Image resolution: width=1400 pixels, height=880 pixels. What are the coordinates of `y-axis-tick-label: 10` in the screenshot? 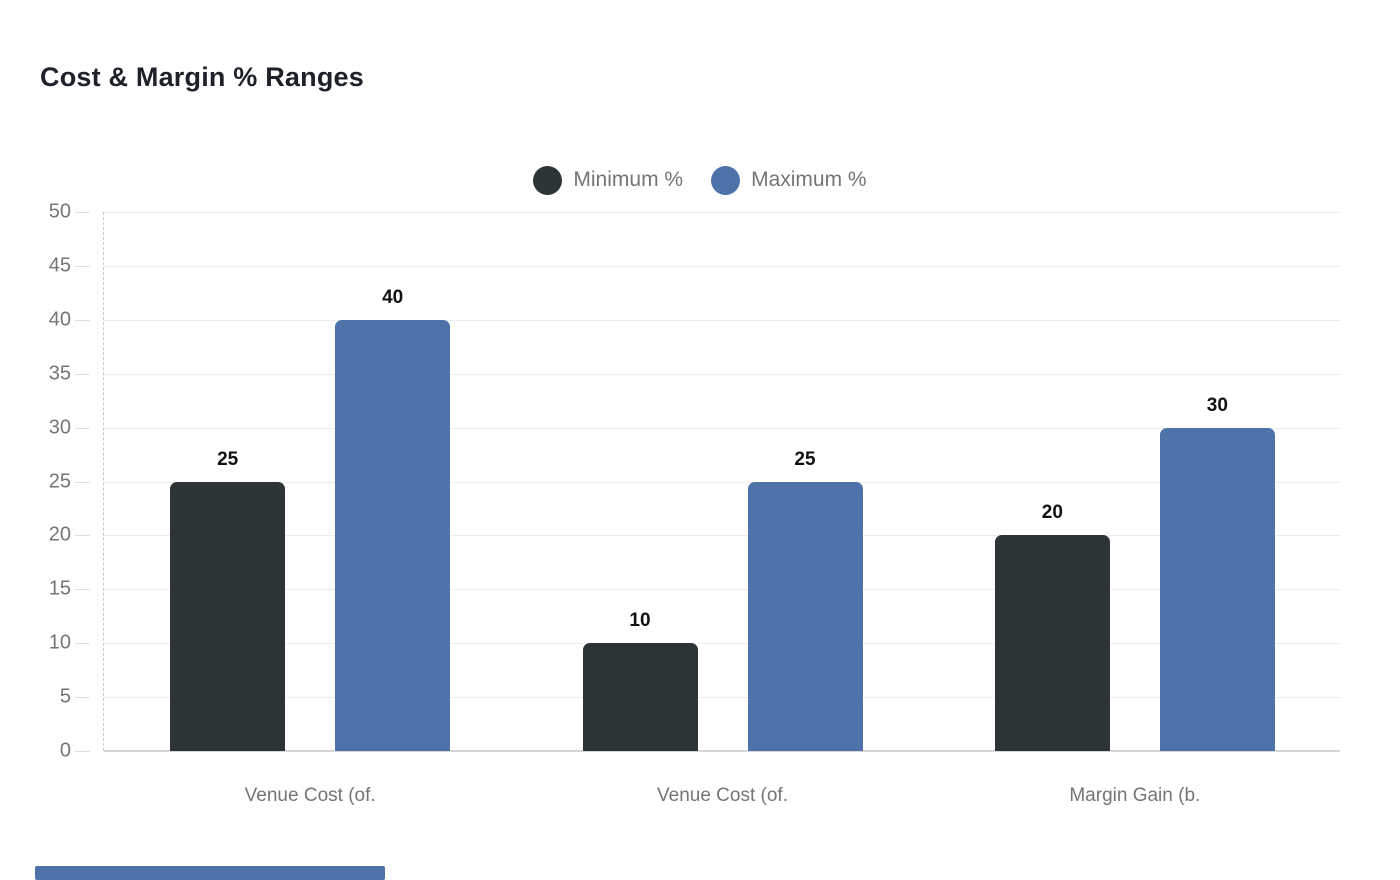 It's located at (59, 642).